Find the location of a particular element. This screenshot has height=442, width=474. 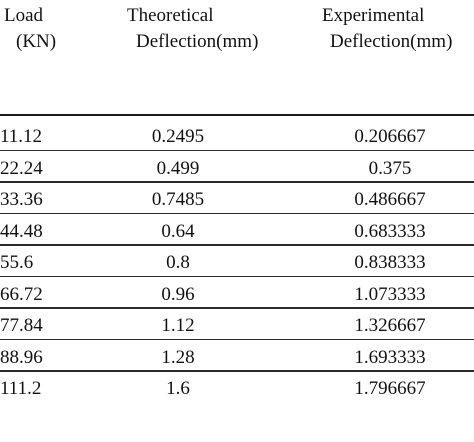

cell-experimental-deflection: 0.206667 is located at coordinates (390, 136).